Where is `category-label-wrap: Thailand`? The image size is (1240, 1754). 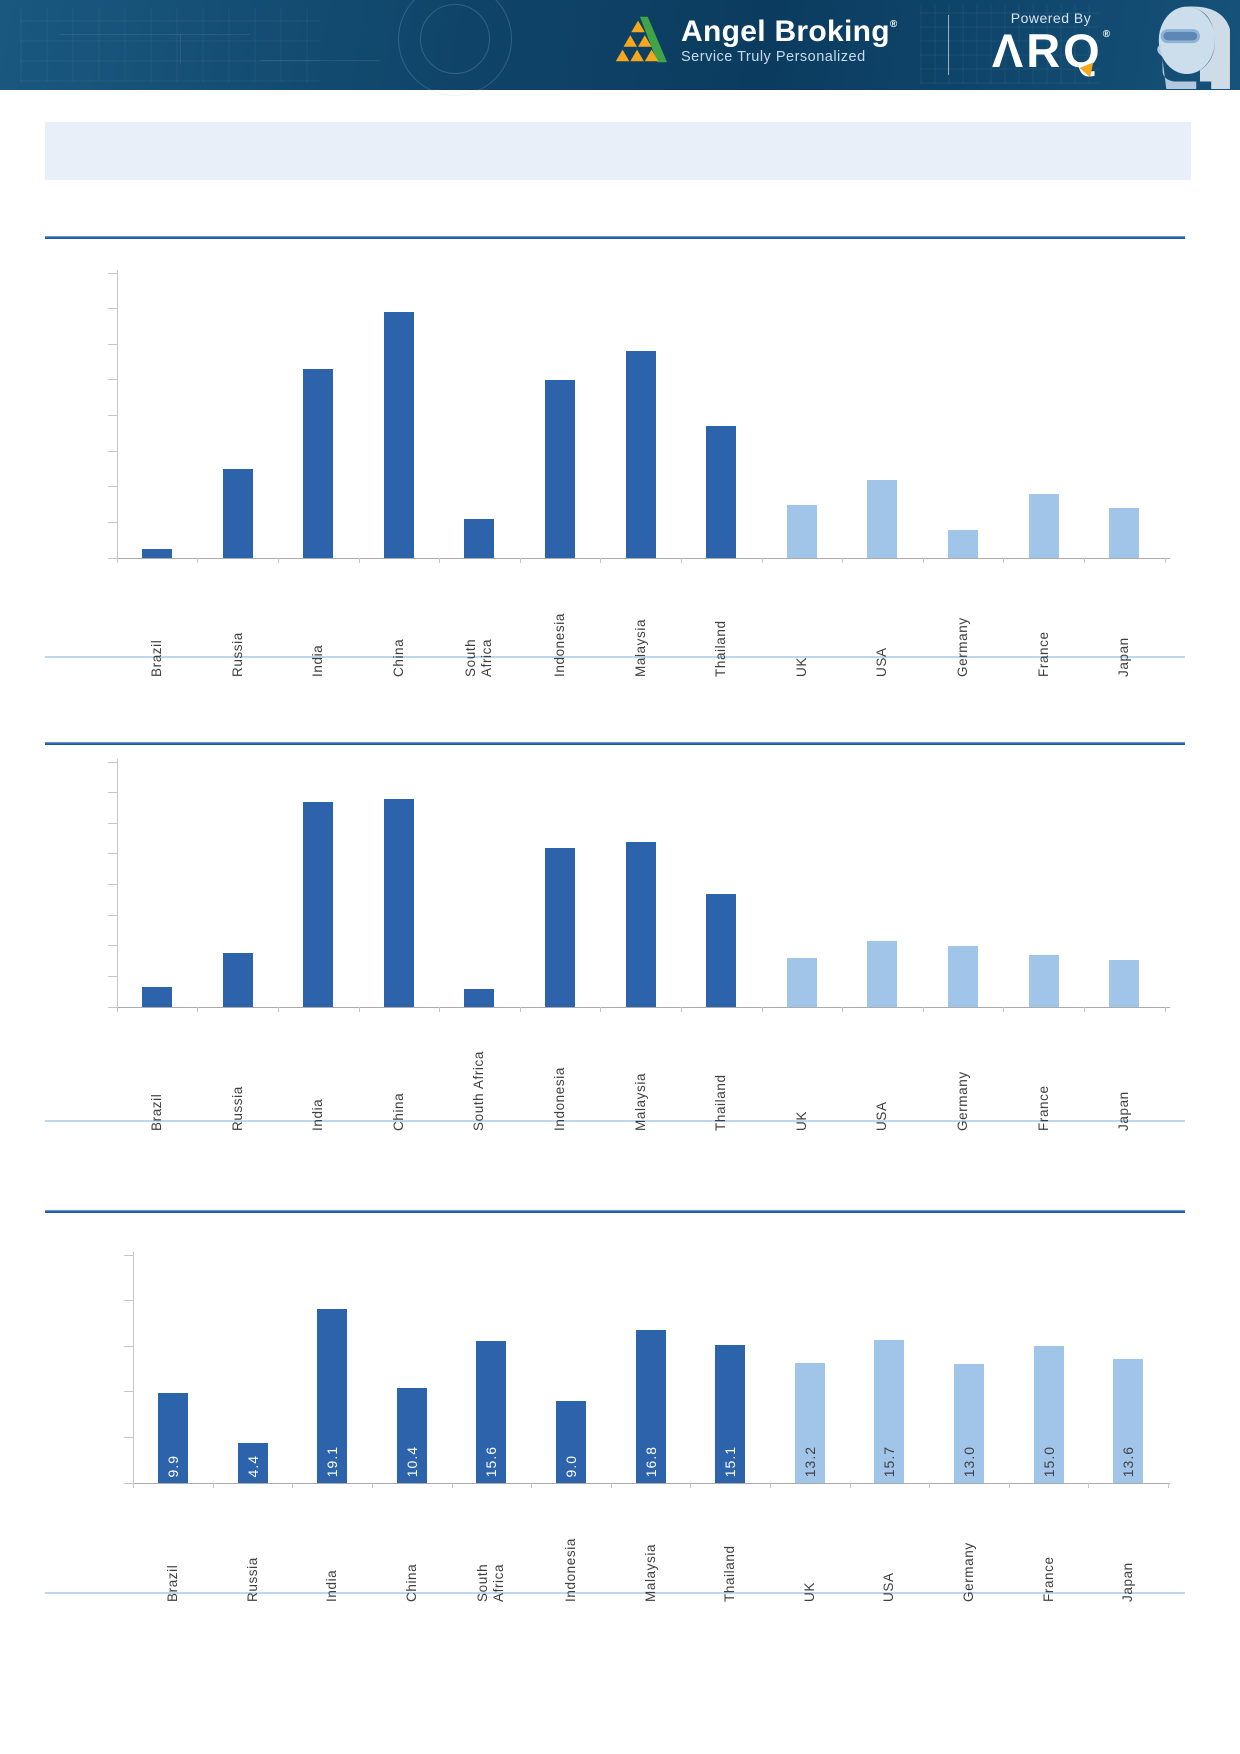 category-label-wrap: Thailand is located at coordinates (730, 1547).